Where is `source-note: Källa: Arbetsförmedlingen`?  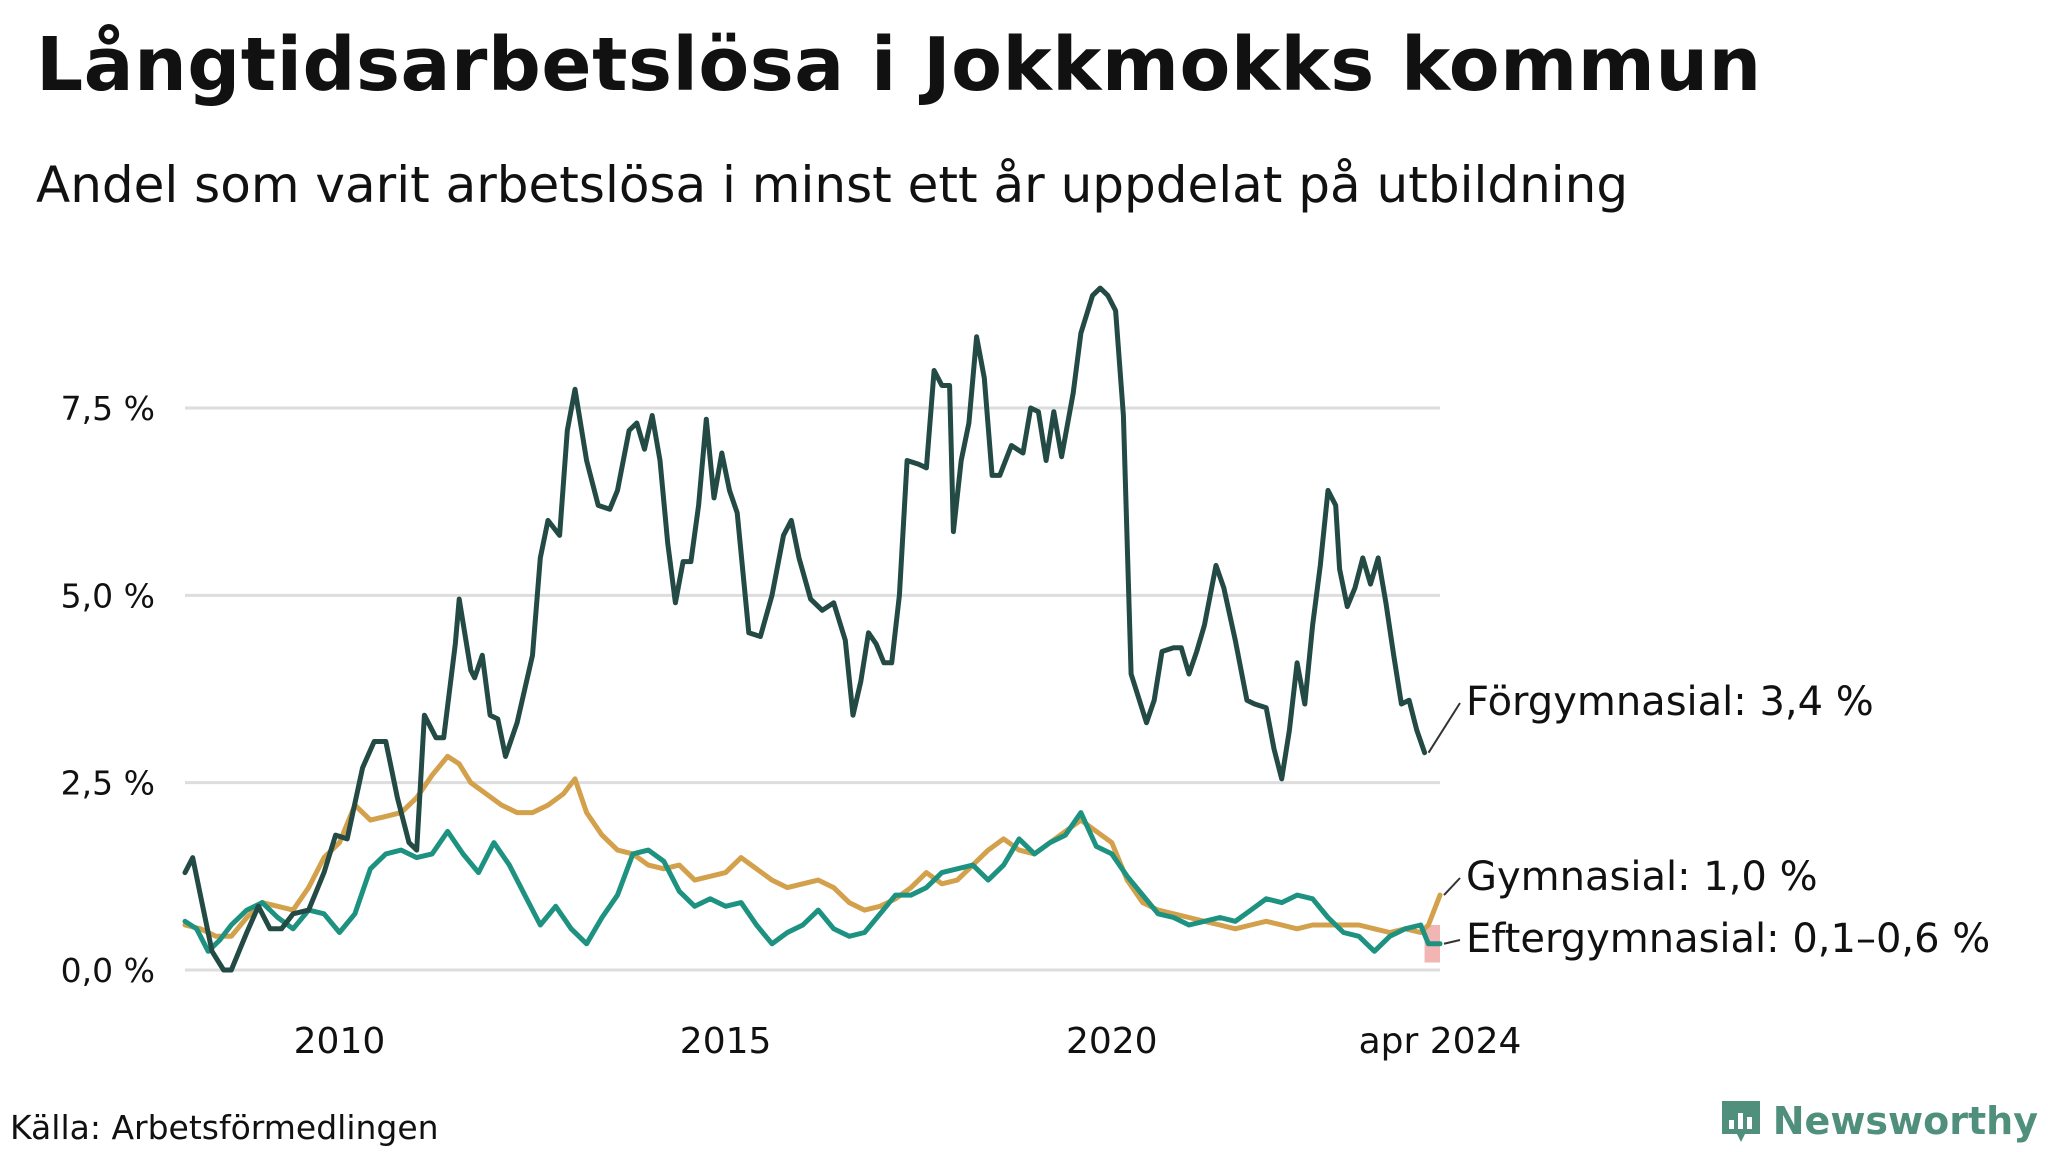 source-note: Källa: Arbetsförmedlingen is located at coordinates (224, 1127).